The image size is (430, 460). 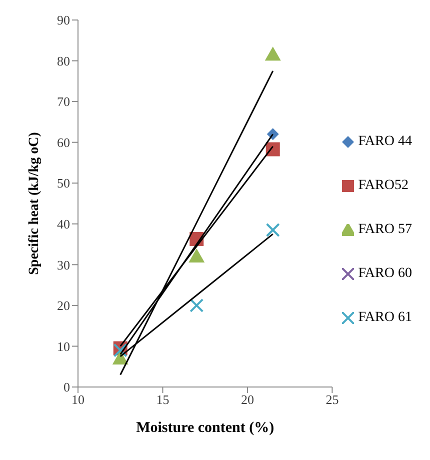 What do you see at coordinates (63, 142) in the screenshot?
I see `y-tick-label: 60` at bounding box center [63, 142].